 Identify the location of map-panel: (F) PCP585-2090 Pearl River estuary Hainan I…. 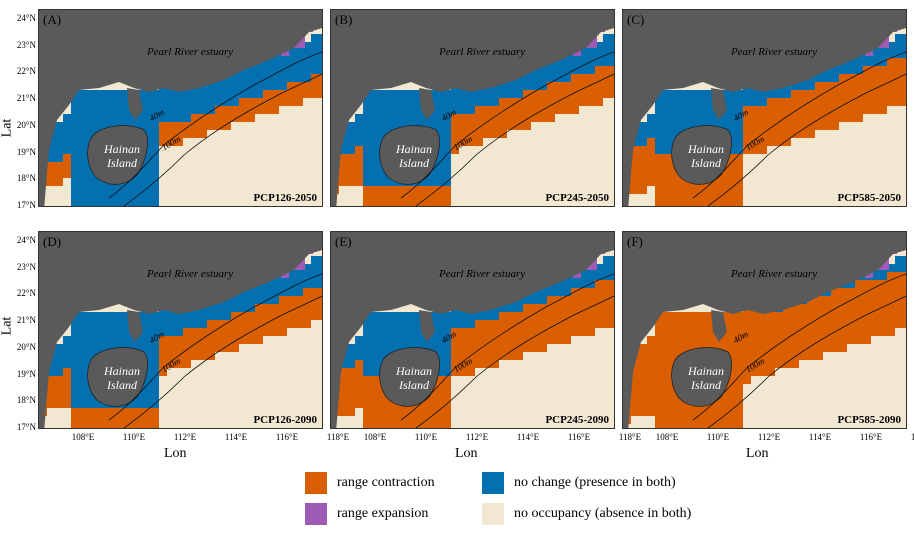
(764, 330).